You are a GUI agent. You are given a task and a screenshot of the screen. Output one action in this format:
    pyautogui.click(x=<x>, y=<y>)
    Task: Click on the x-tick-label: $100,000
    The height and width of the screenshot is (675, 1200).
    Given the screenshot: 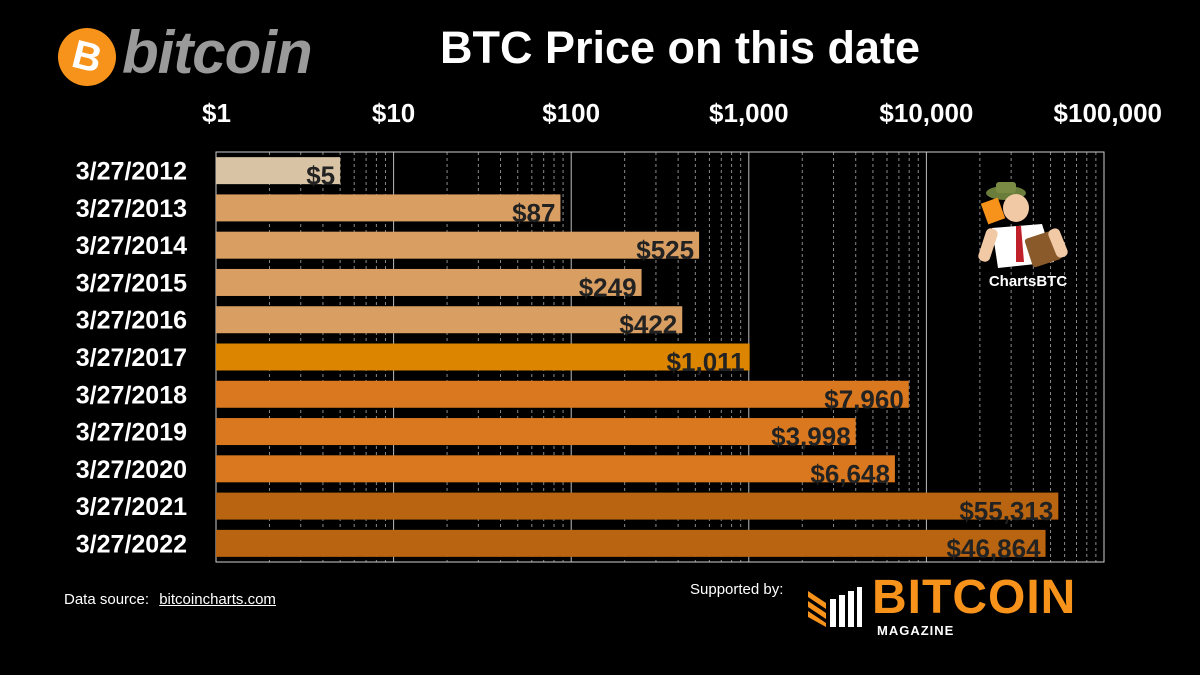 What is the action you would take?
    pyautogui.click(x=1108, y=113)
    